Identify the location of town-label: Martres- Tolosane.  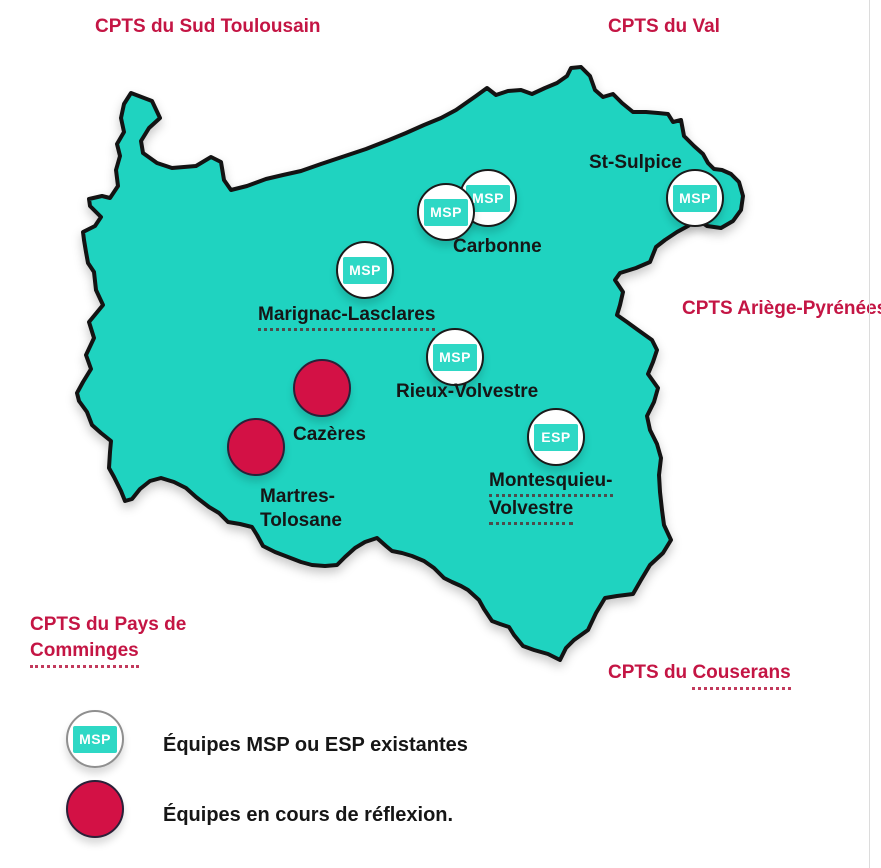
(301, 509).